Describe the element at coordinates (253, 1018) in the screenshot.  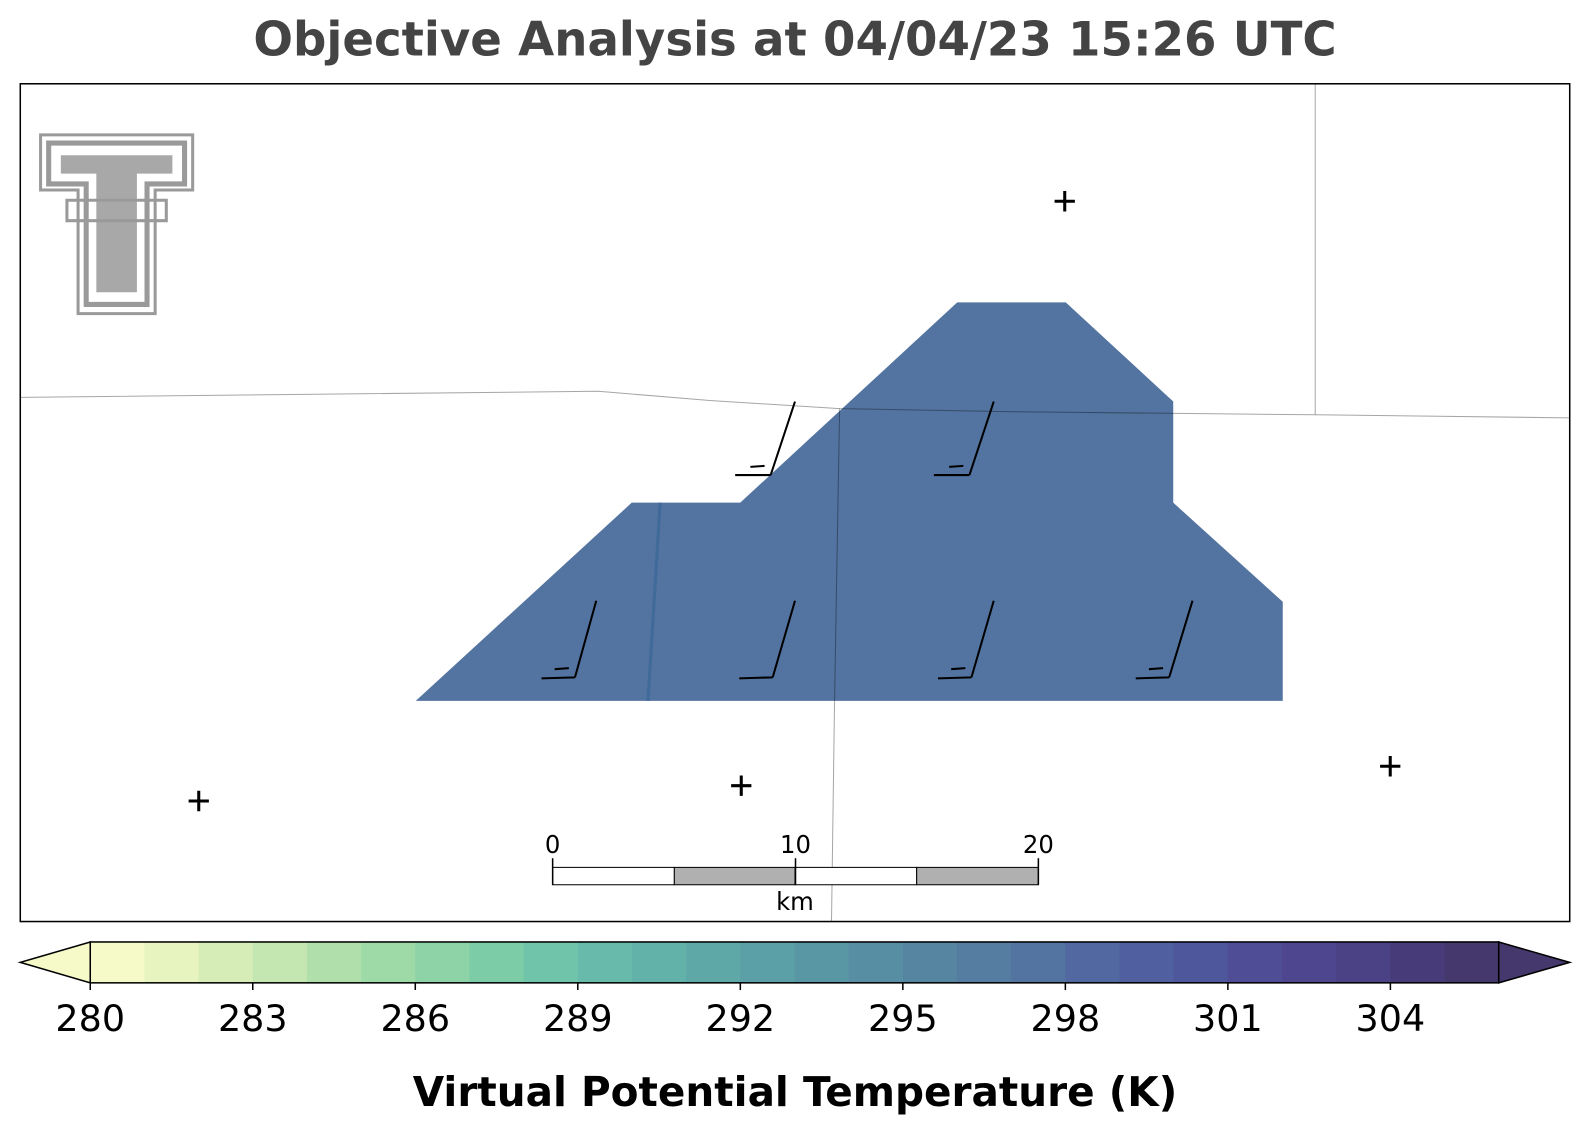
I see `colorbar-tick-label: 283` at that location.